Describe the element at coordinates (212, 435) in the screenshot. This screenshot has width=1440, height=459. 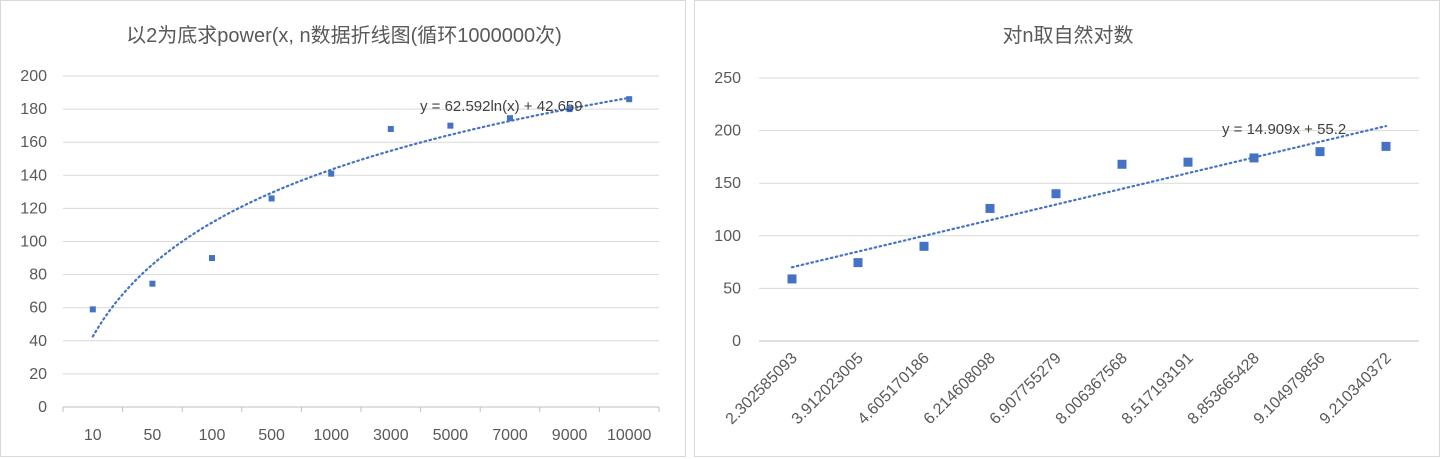
I see `x-tick-label: 100` at that location.